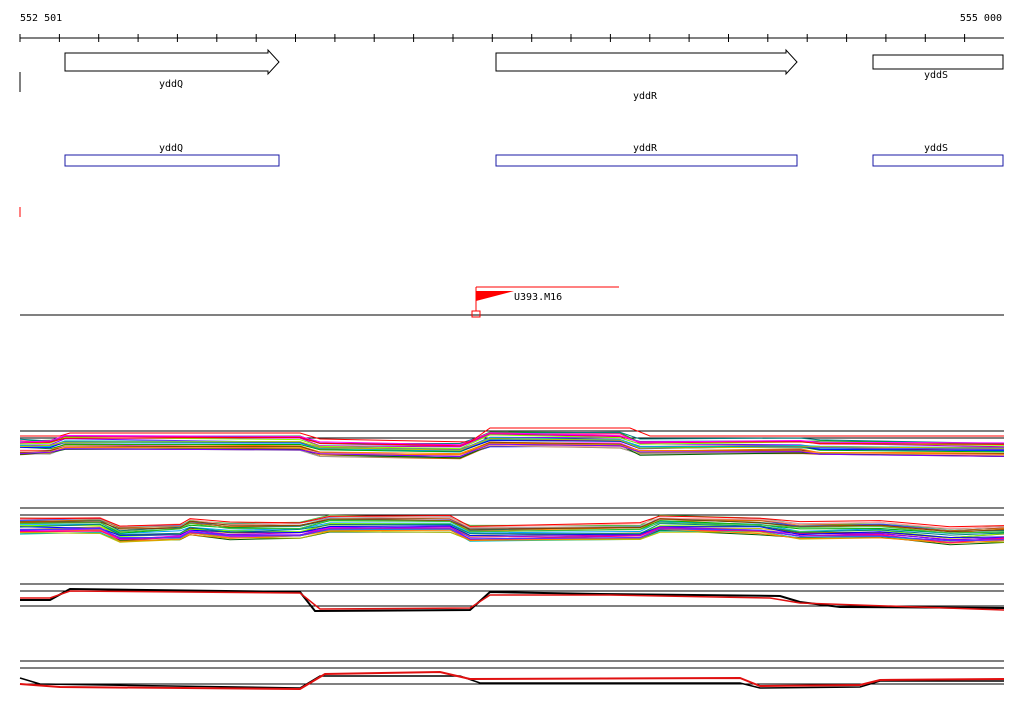 The height and width of the screenshot is (714, 1024). Describe the element at coordinates (538, 297) in the screenshot. I see `marker-label: U393.M16` at that location.